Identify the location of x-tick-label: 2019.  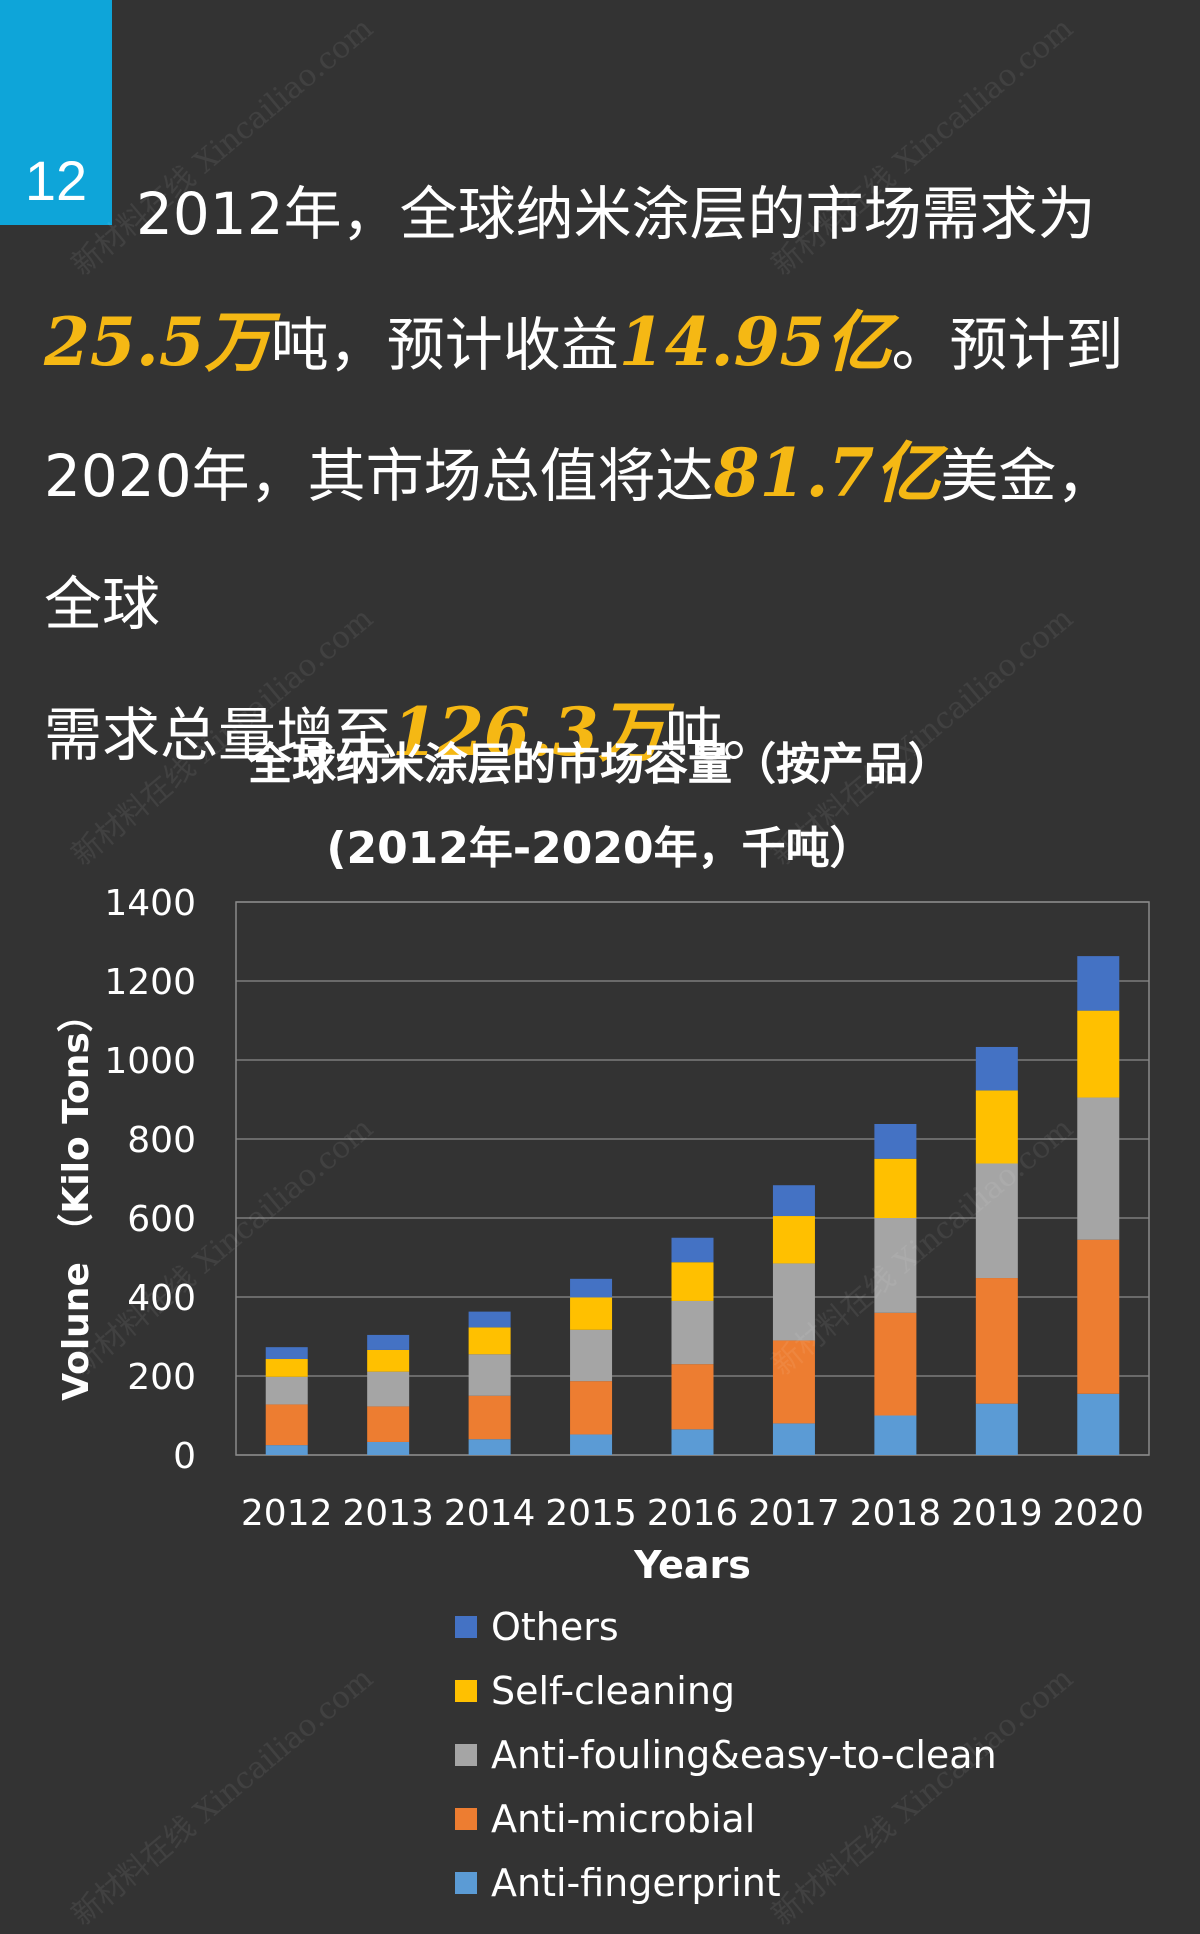
(997, 1513).